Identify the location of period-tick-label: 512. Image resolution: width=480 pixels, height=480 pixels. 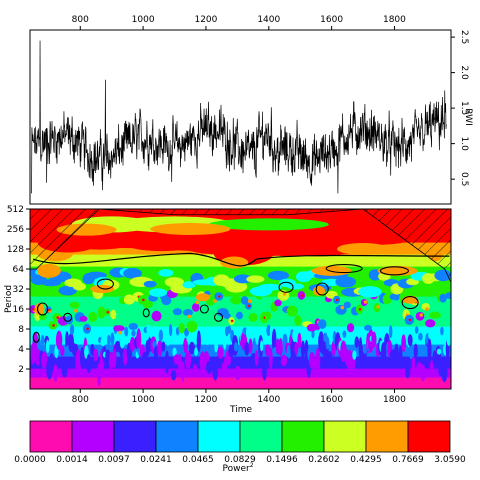
(15, 210).